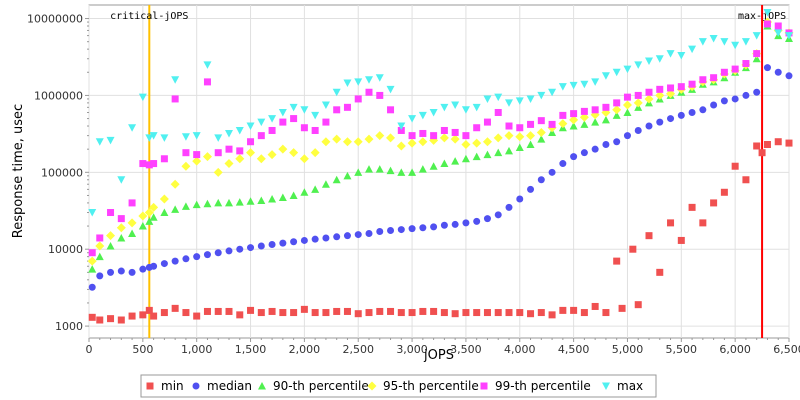  I want to click on legend-label: 95-th percentile, so click(431, 386).